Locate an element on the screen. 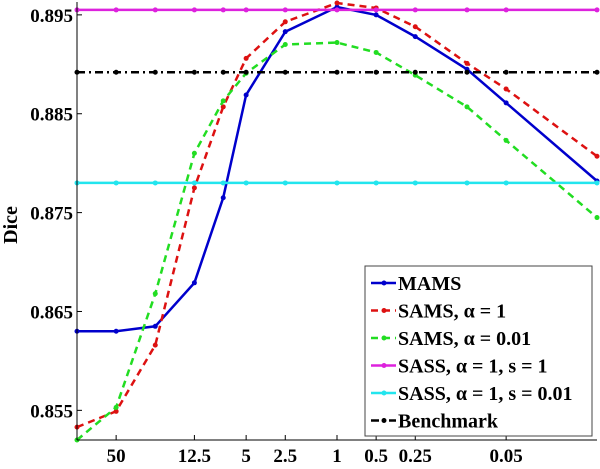 This screenshot has width=600, height=469. legend-entry: SASS, α = 1, s = 0.01 is located at coordinates (472, 394).